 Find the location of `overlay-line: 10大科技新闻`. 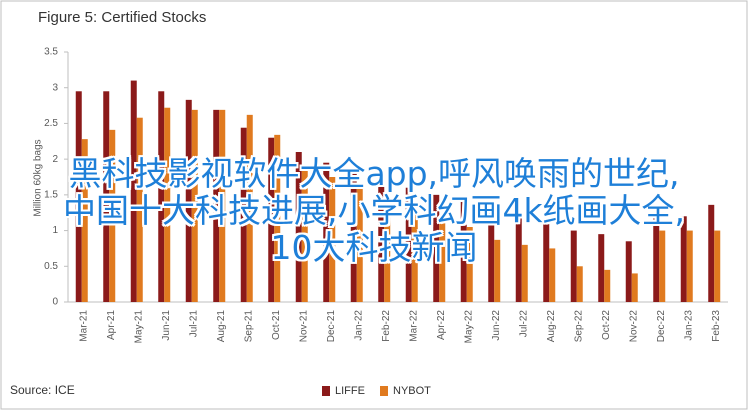

overlay-line: 10大科技新闻 is located at coordinates (374, 247).